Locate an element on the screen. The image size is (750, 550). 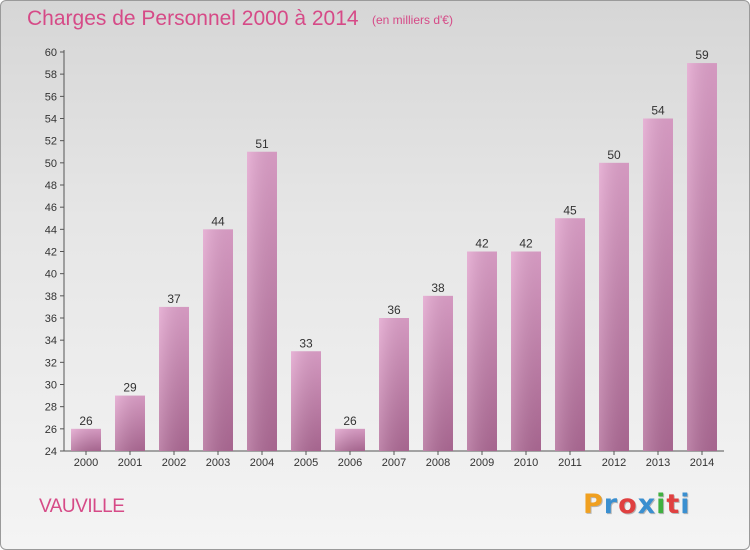
y-tick-label: 32 is located at coordinates (51, 363).